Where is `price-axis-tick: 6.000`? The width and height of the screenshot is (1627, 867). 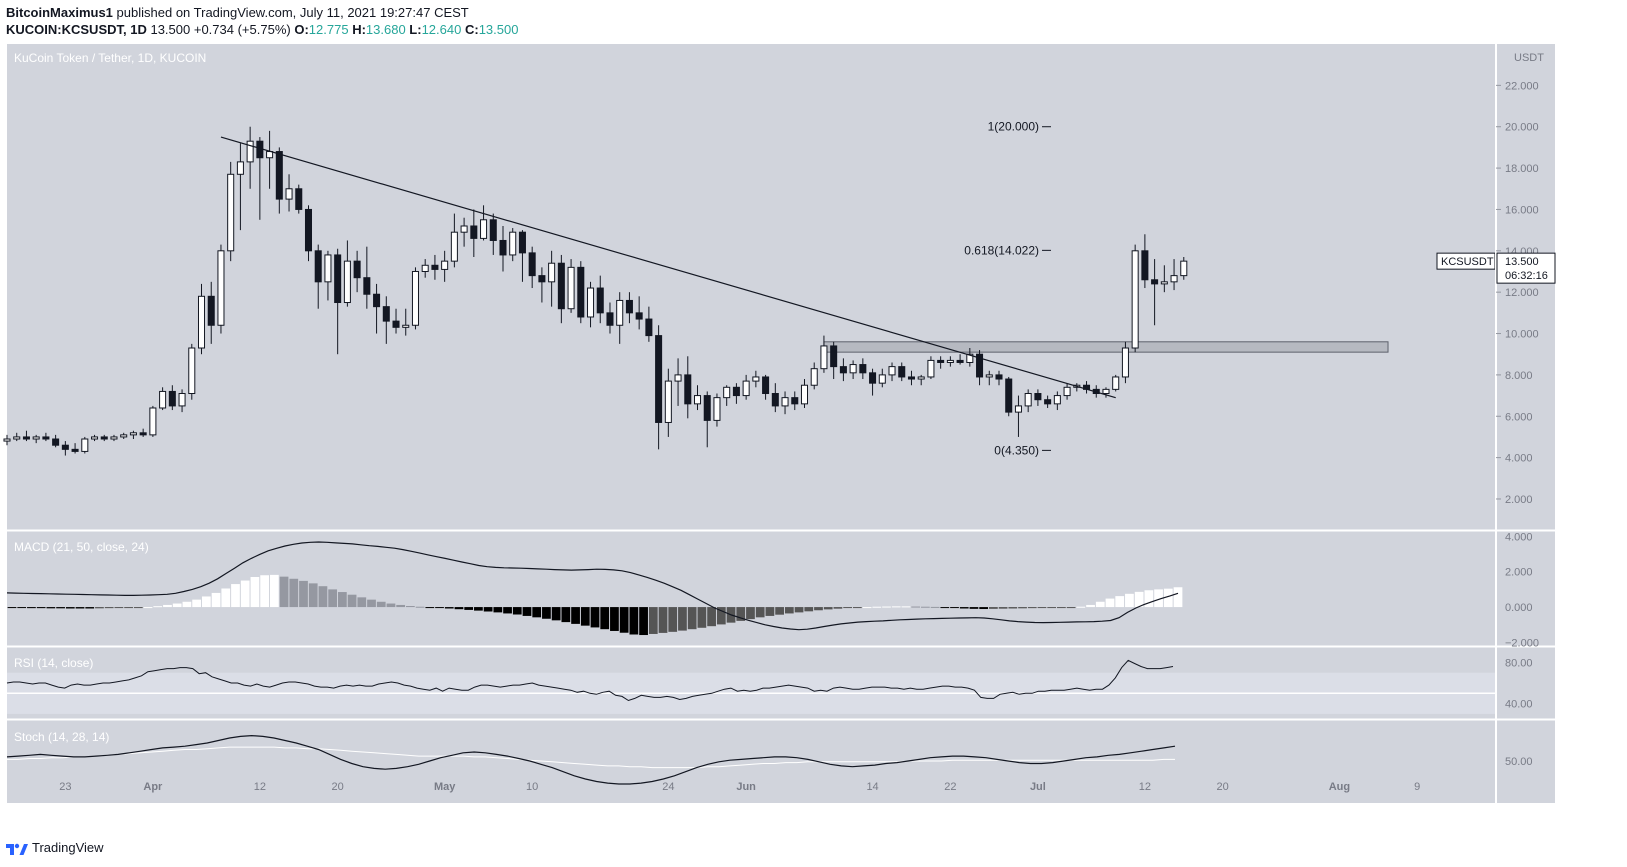
price-axis-tick: 6.000 is located at coordinates (1519, 417).